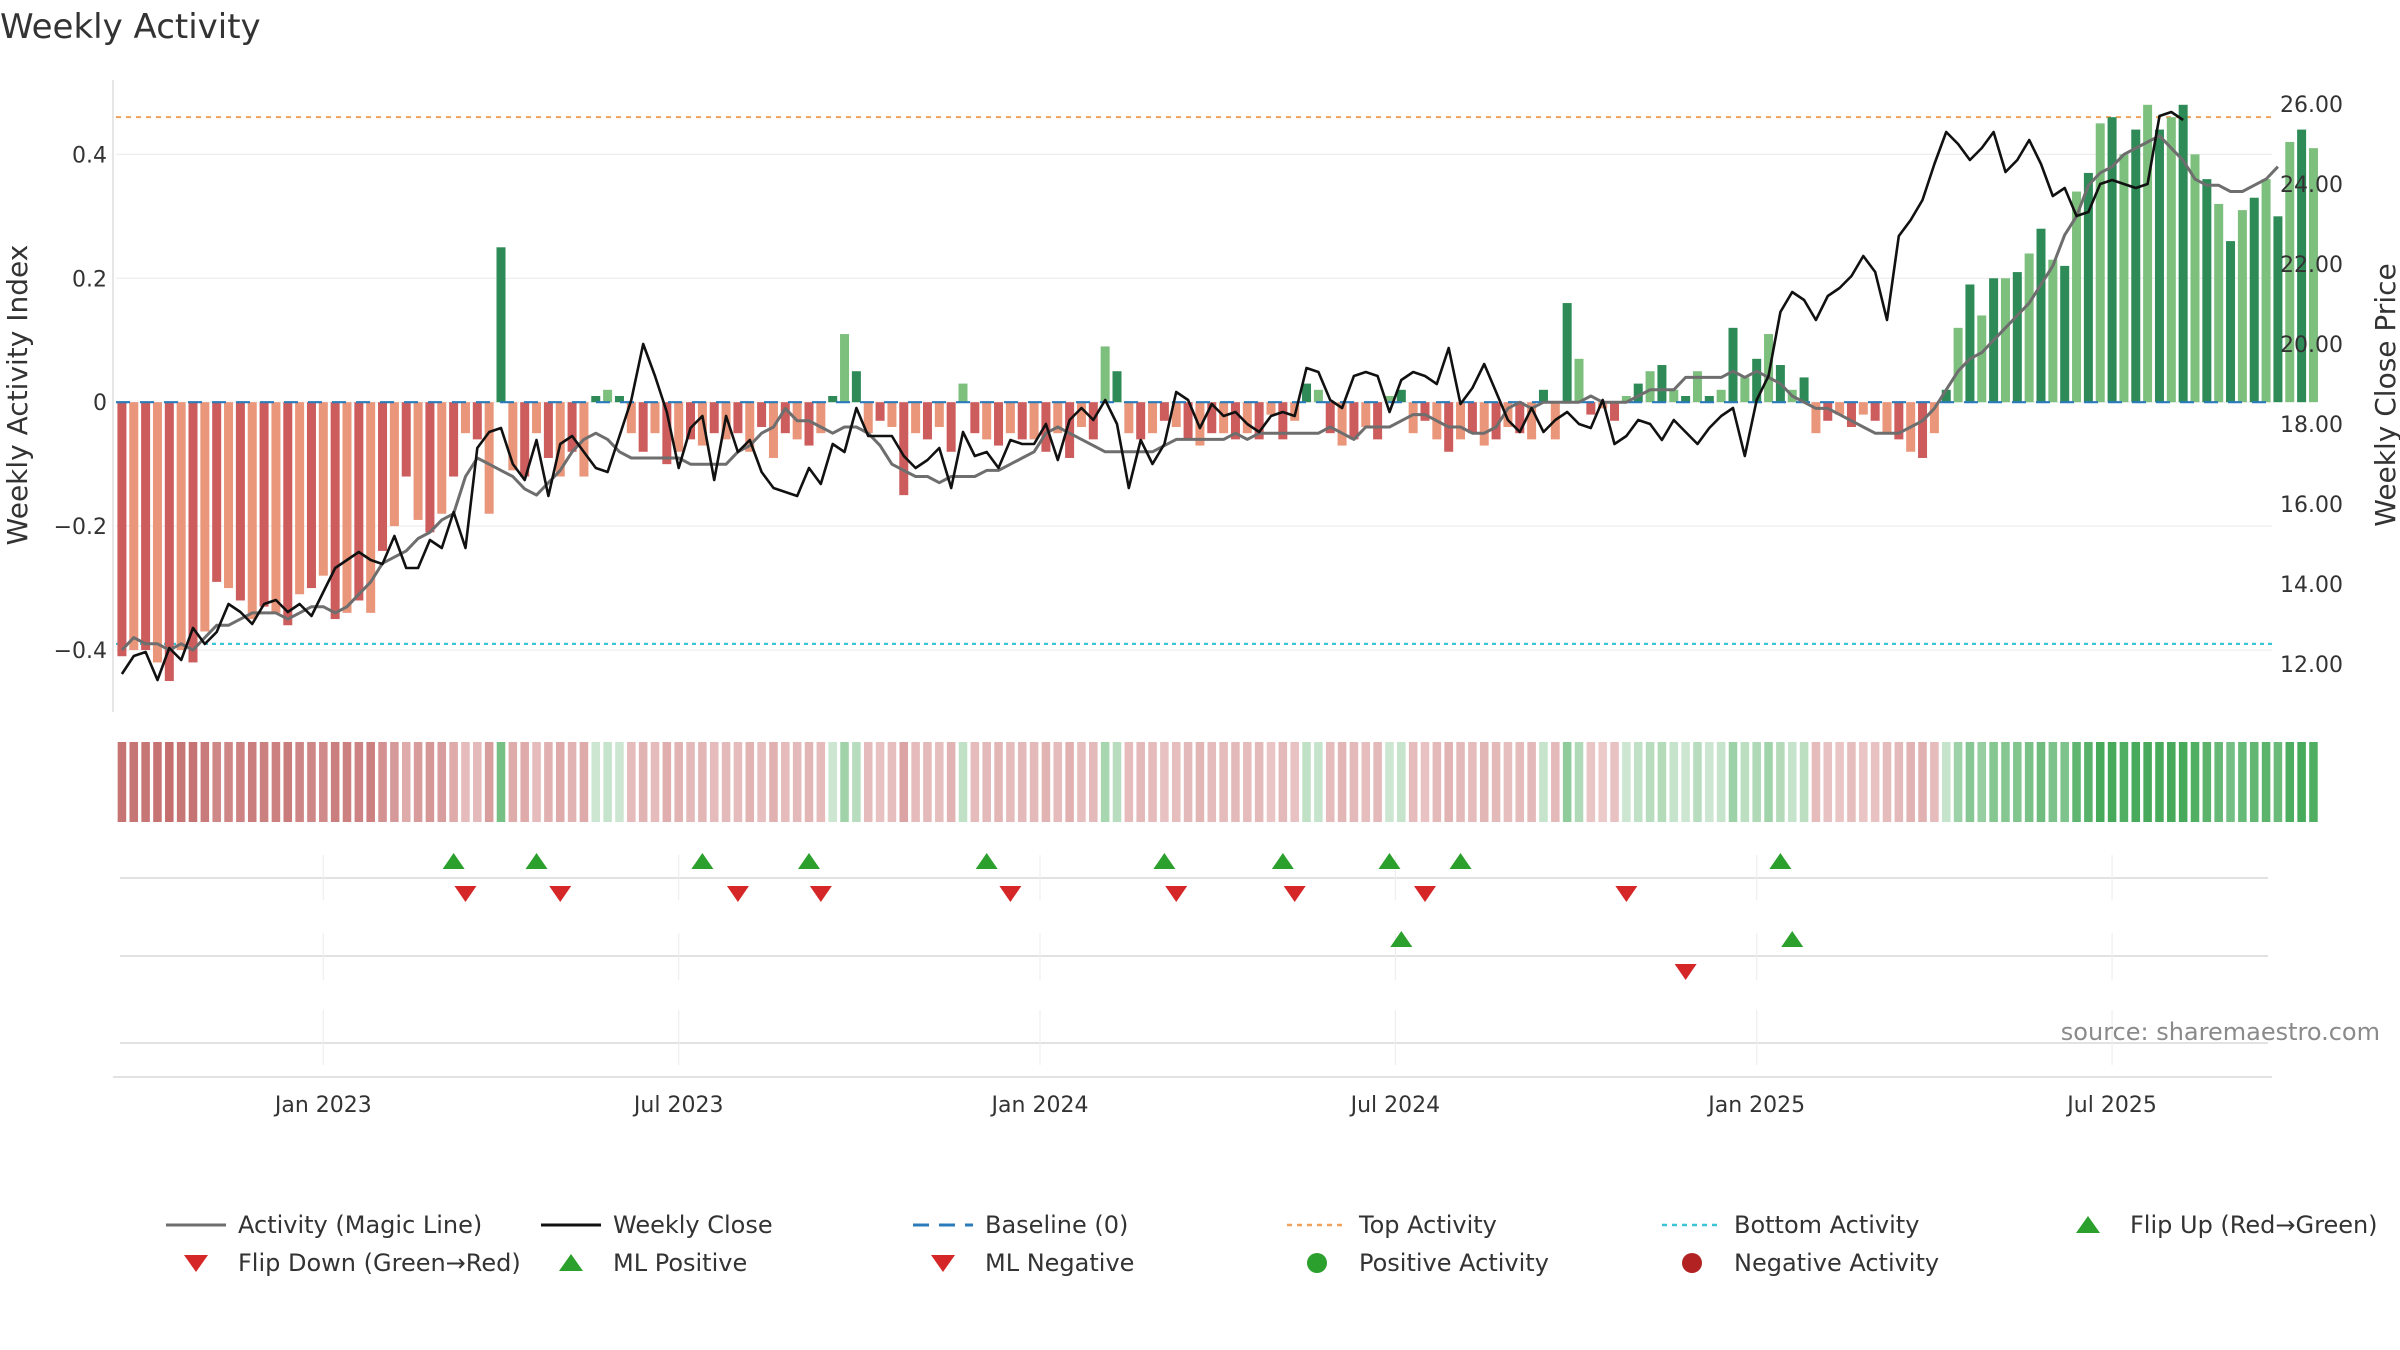 The height and width of the screenshot is (1350, 2400). Describe the element at coordinates (1059, 1263) in the screenshot. I see `legend-label: ML Negative` at that location.